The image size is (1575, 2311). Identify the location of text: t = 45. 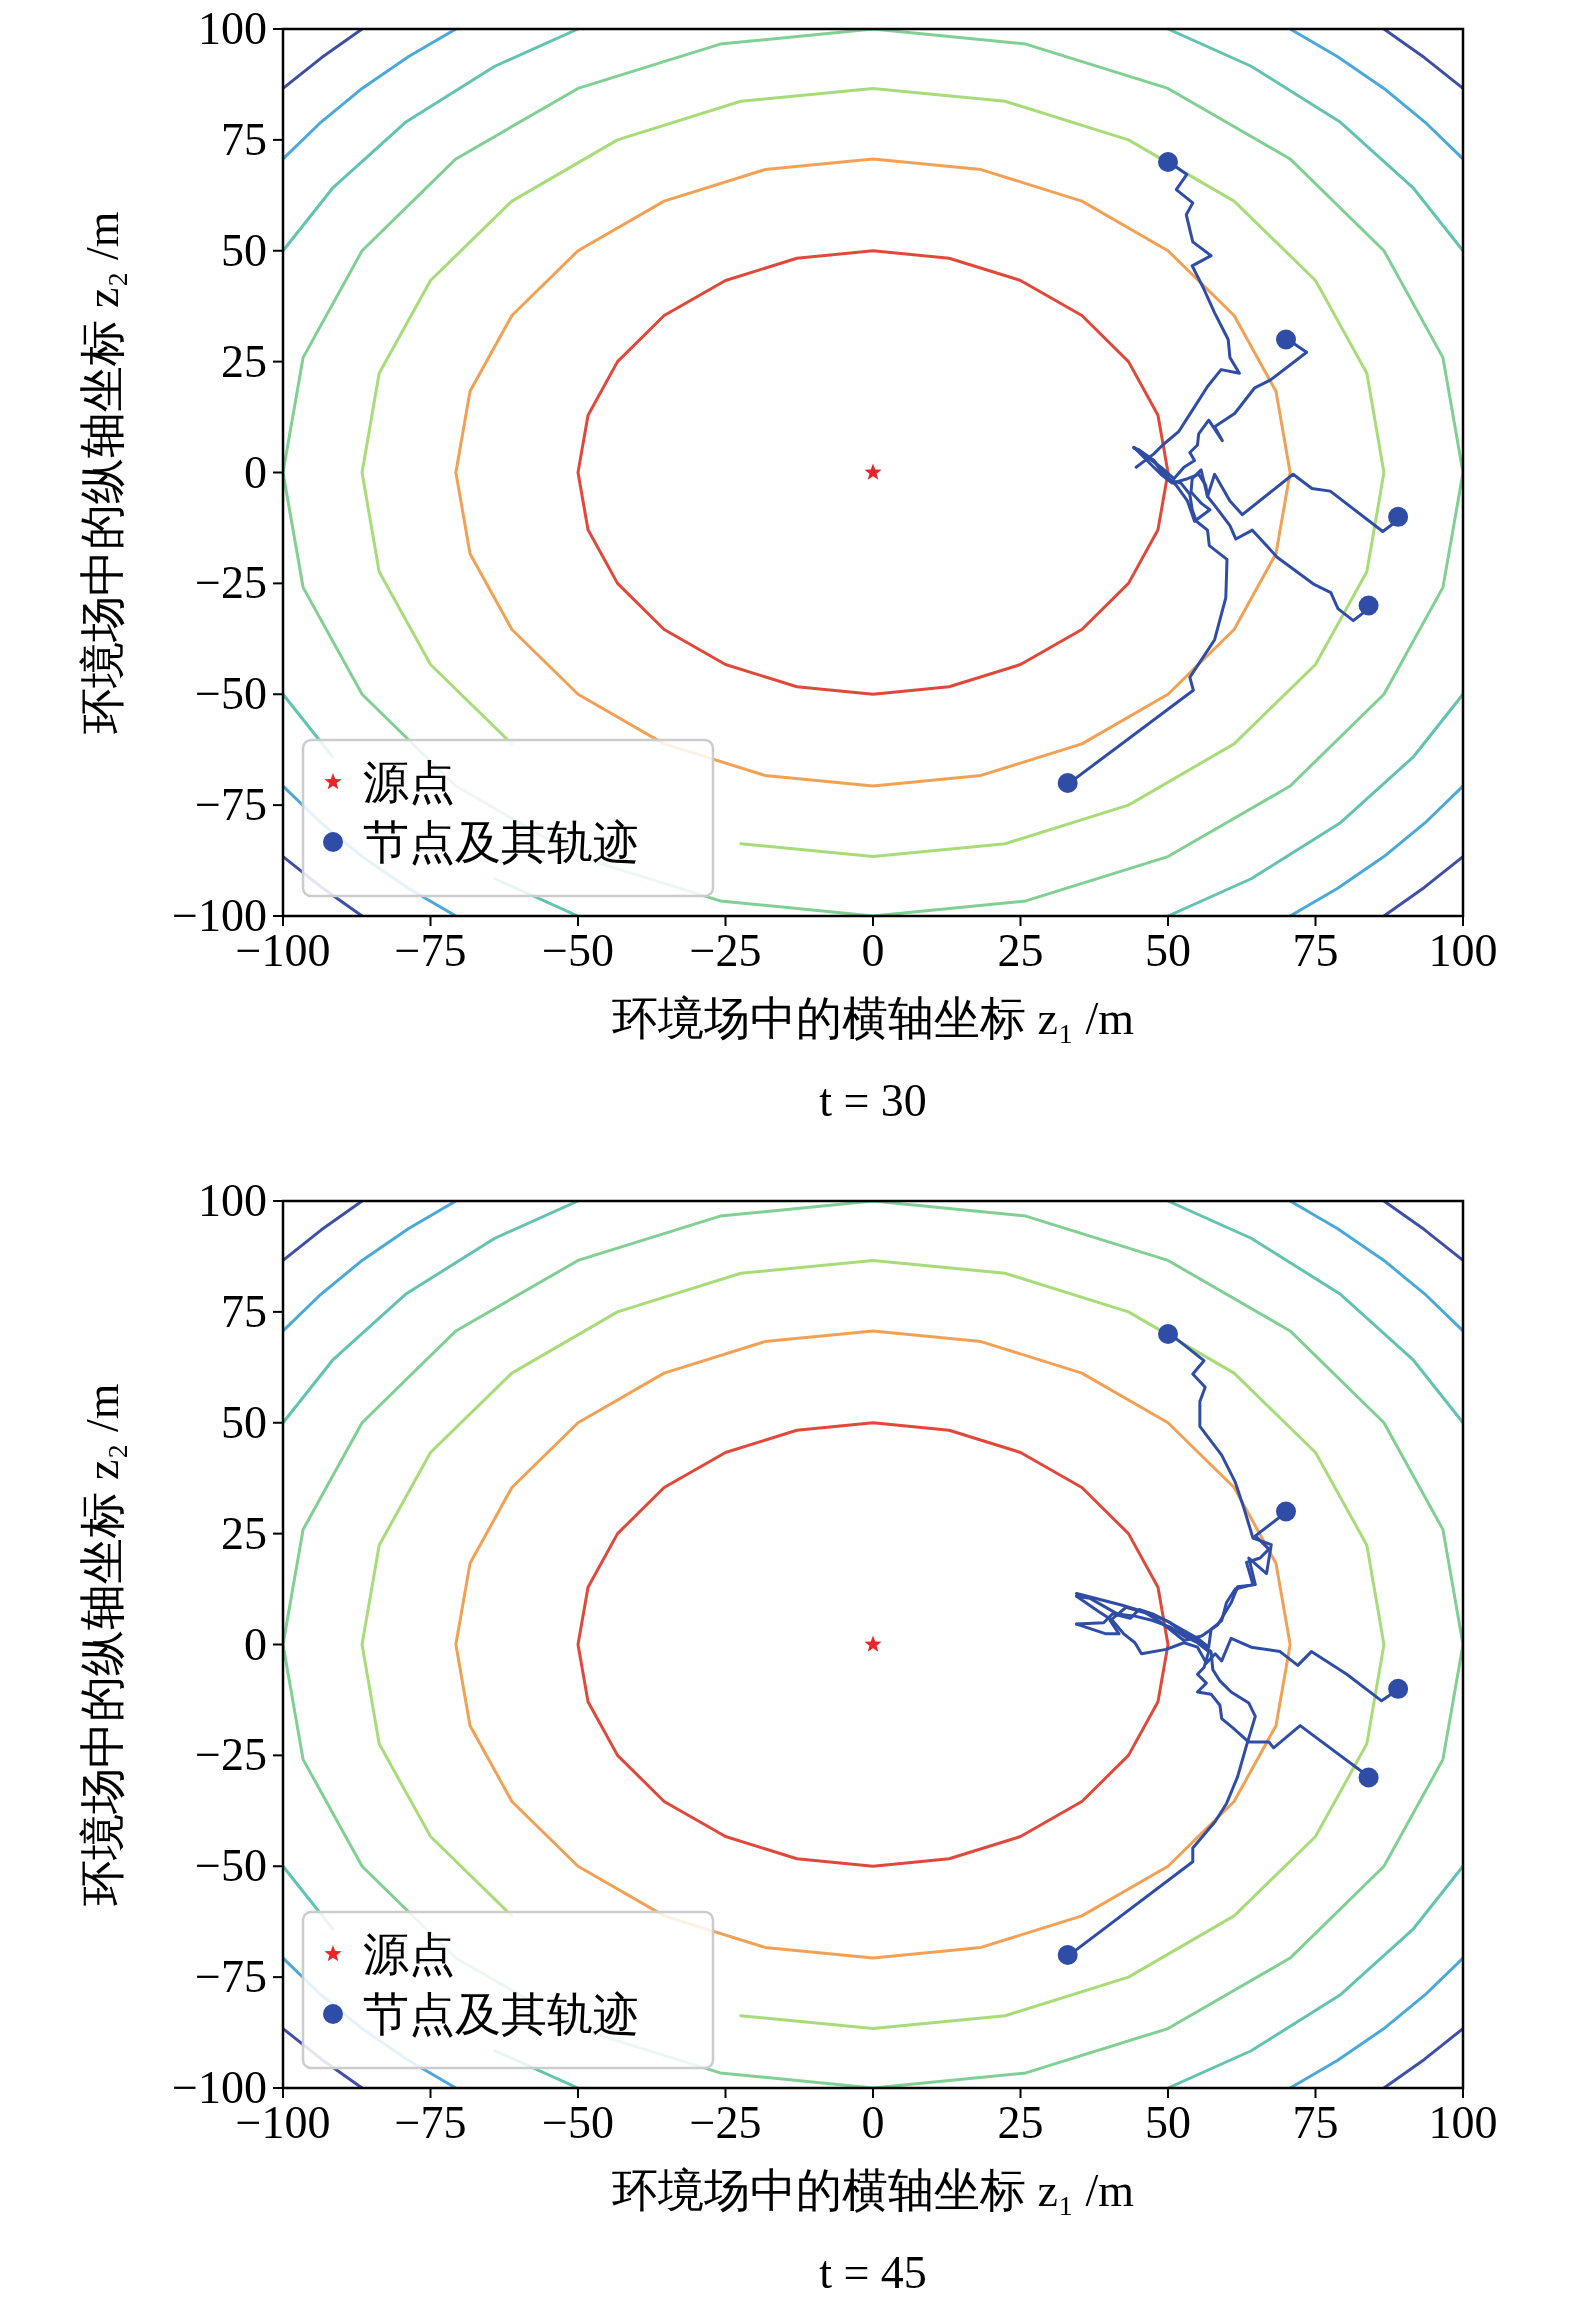
(873, 2272).